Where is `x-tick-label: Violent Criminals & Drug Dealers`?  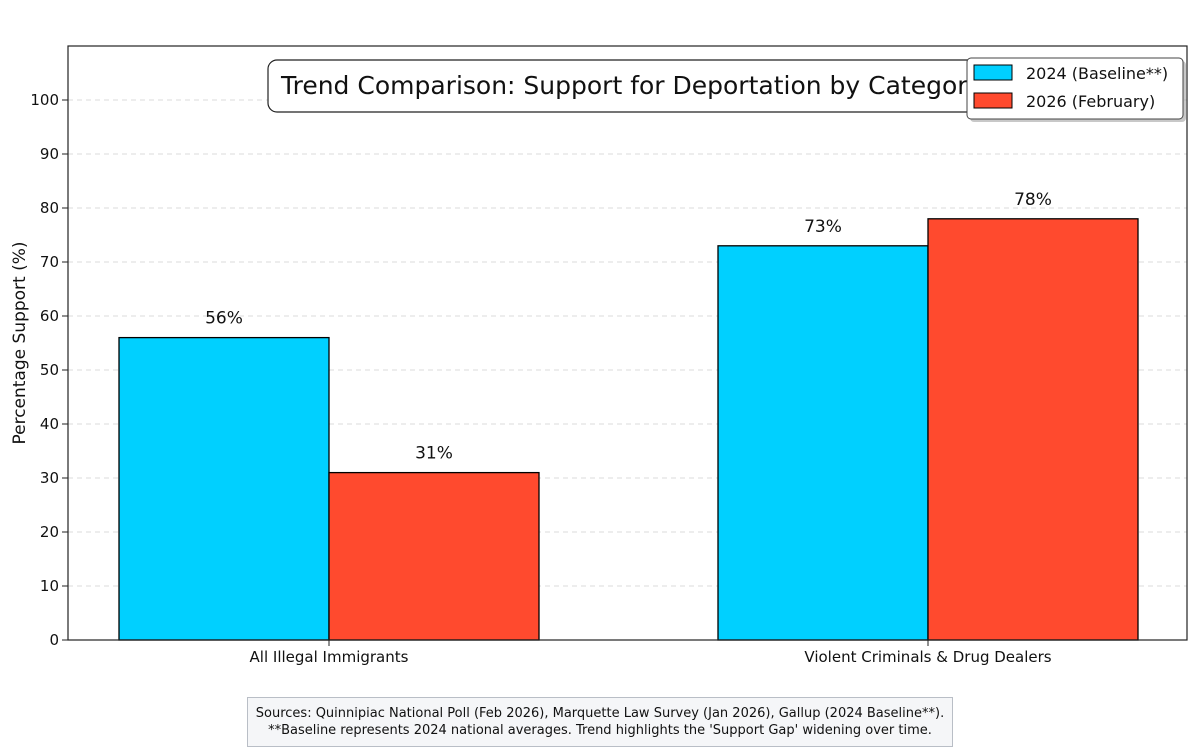
x-tick-label: Violent Criminals & Drug Dealers is located at coordinates (927, 657).